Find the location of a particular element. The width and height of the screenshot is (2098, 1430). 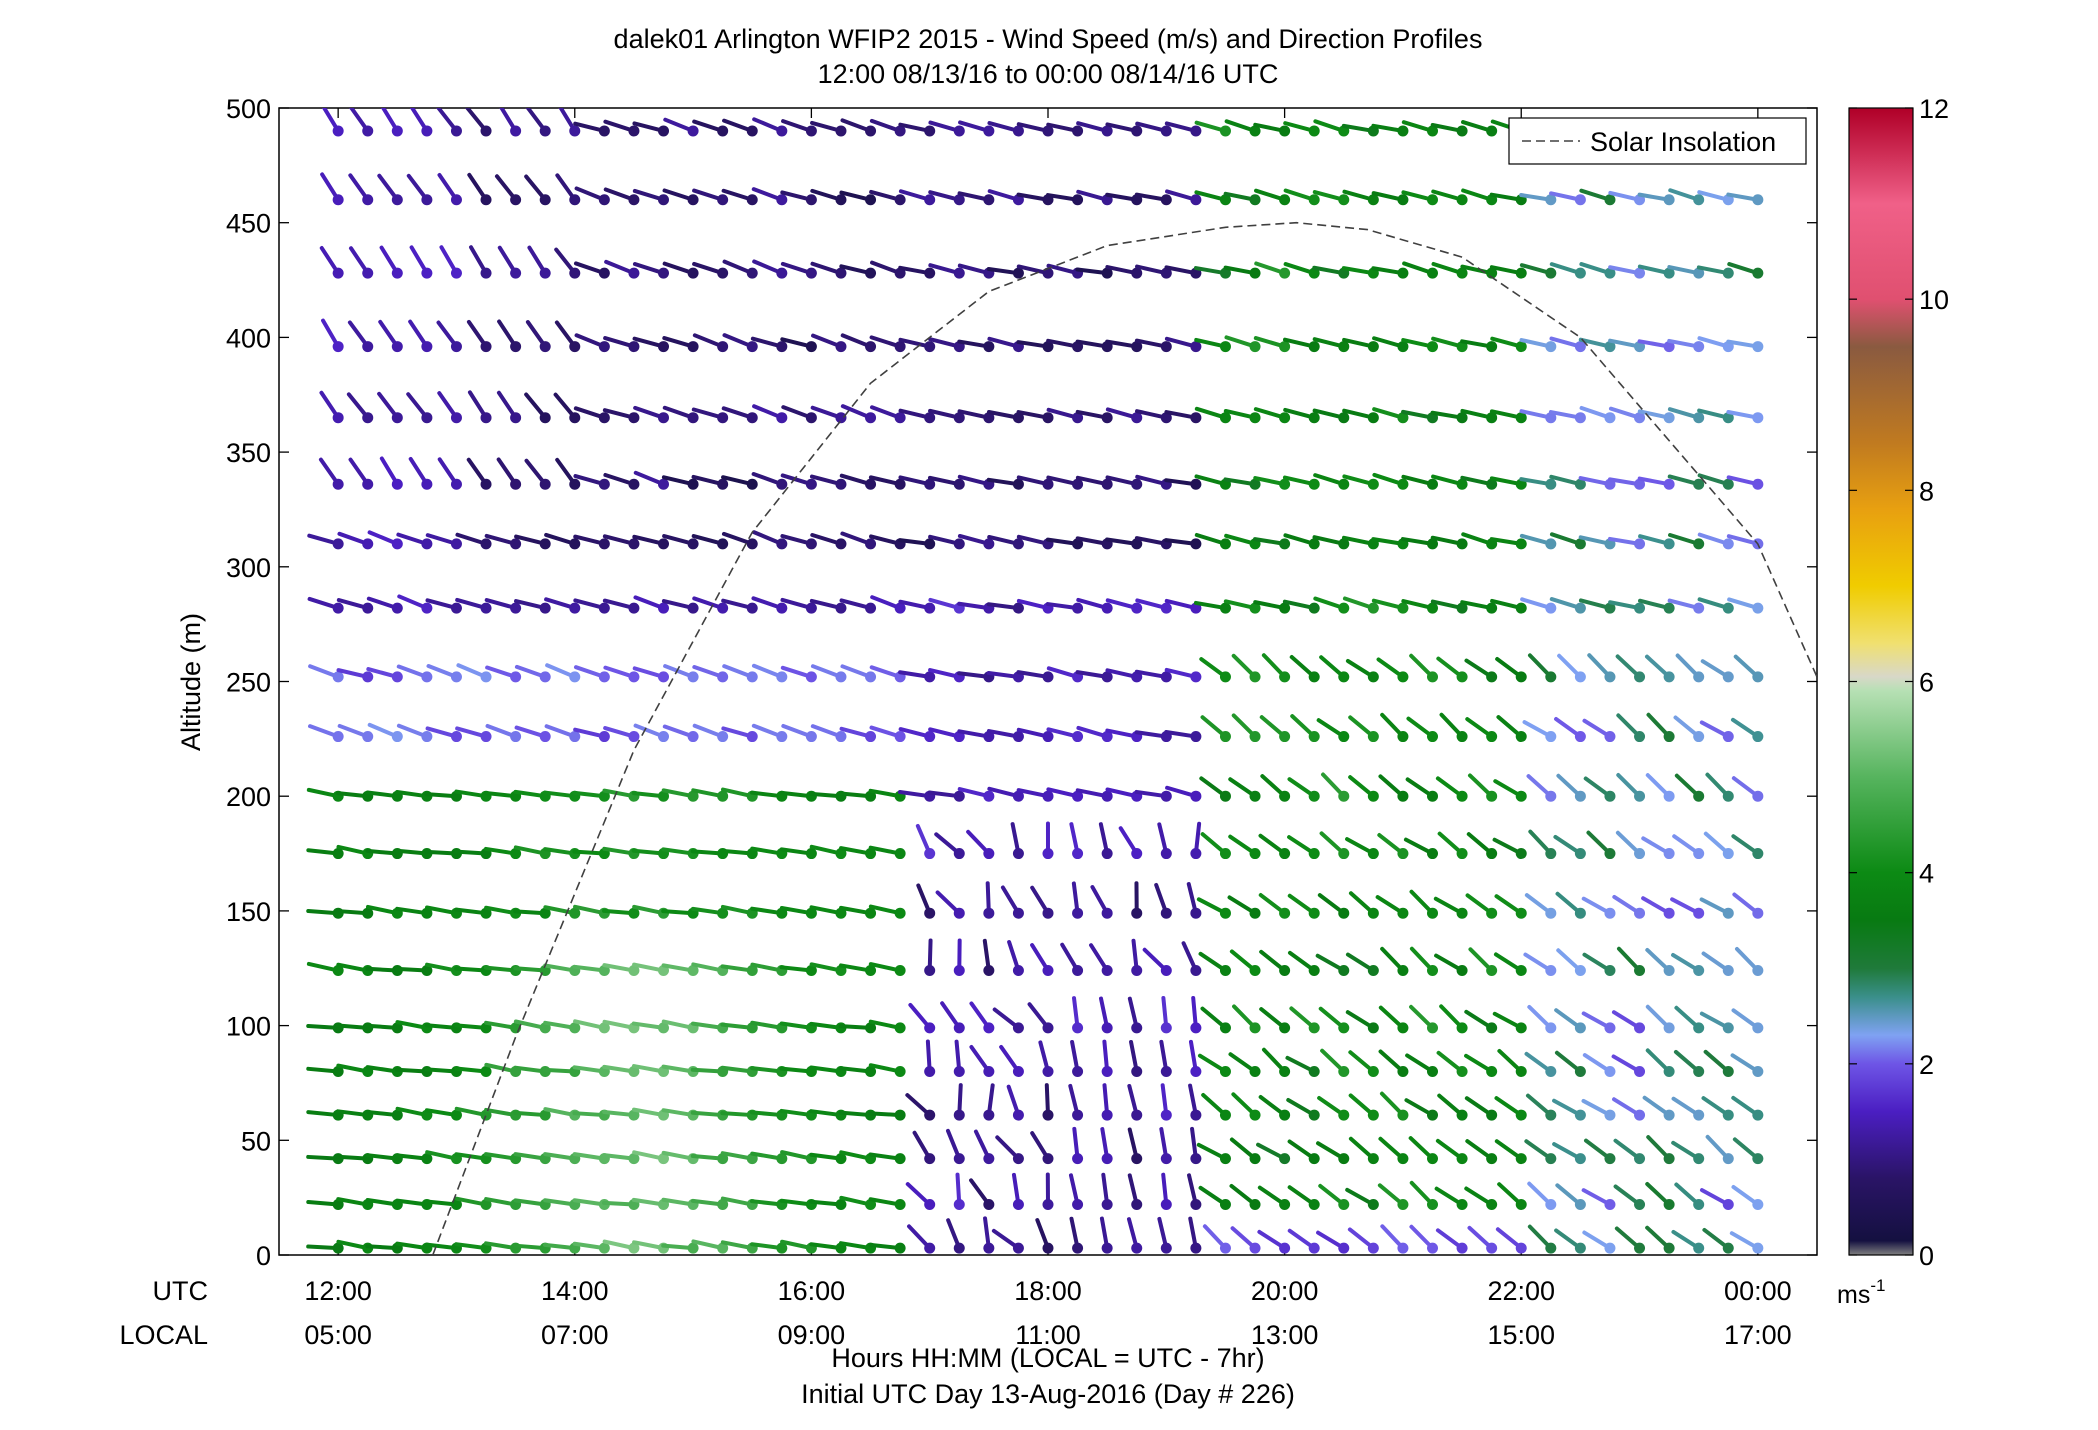

colorbar-tick-label: 2 is located at coordinates (1926, 1065).